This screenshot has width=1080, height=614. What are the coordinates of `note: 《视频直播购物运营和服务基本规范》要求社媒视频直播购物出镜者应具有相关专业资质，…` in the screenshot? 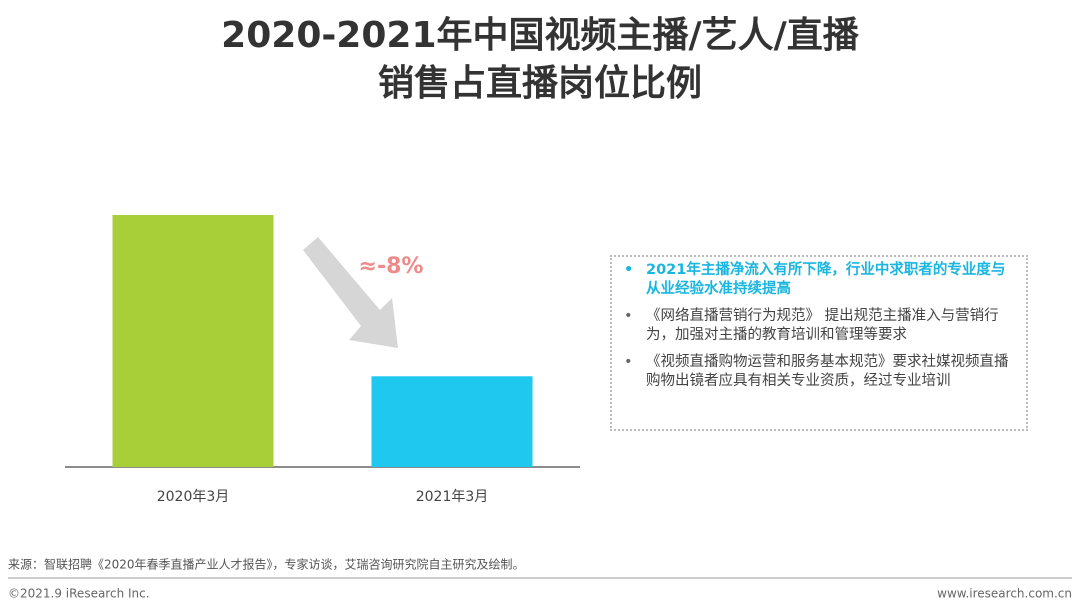 It's located at (820, 372).